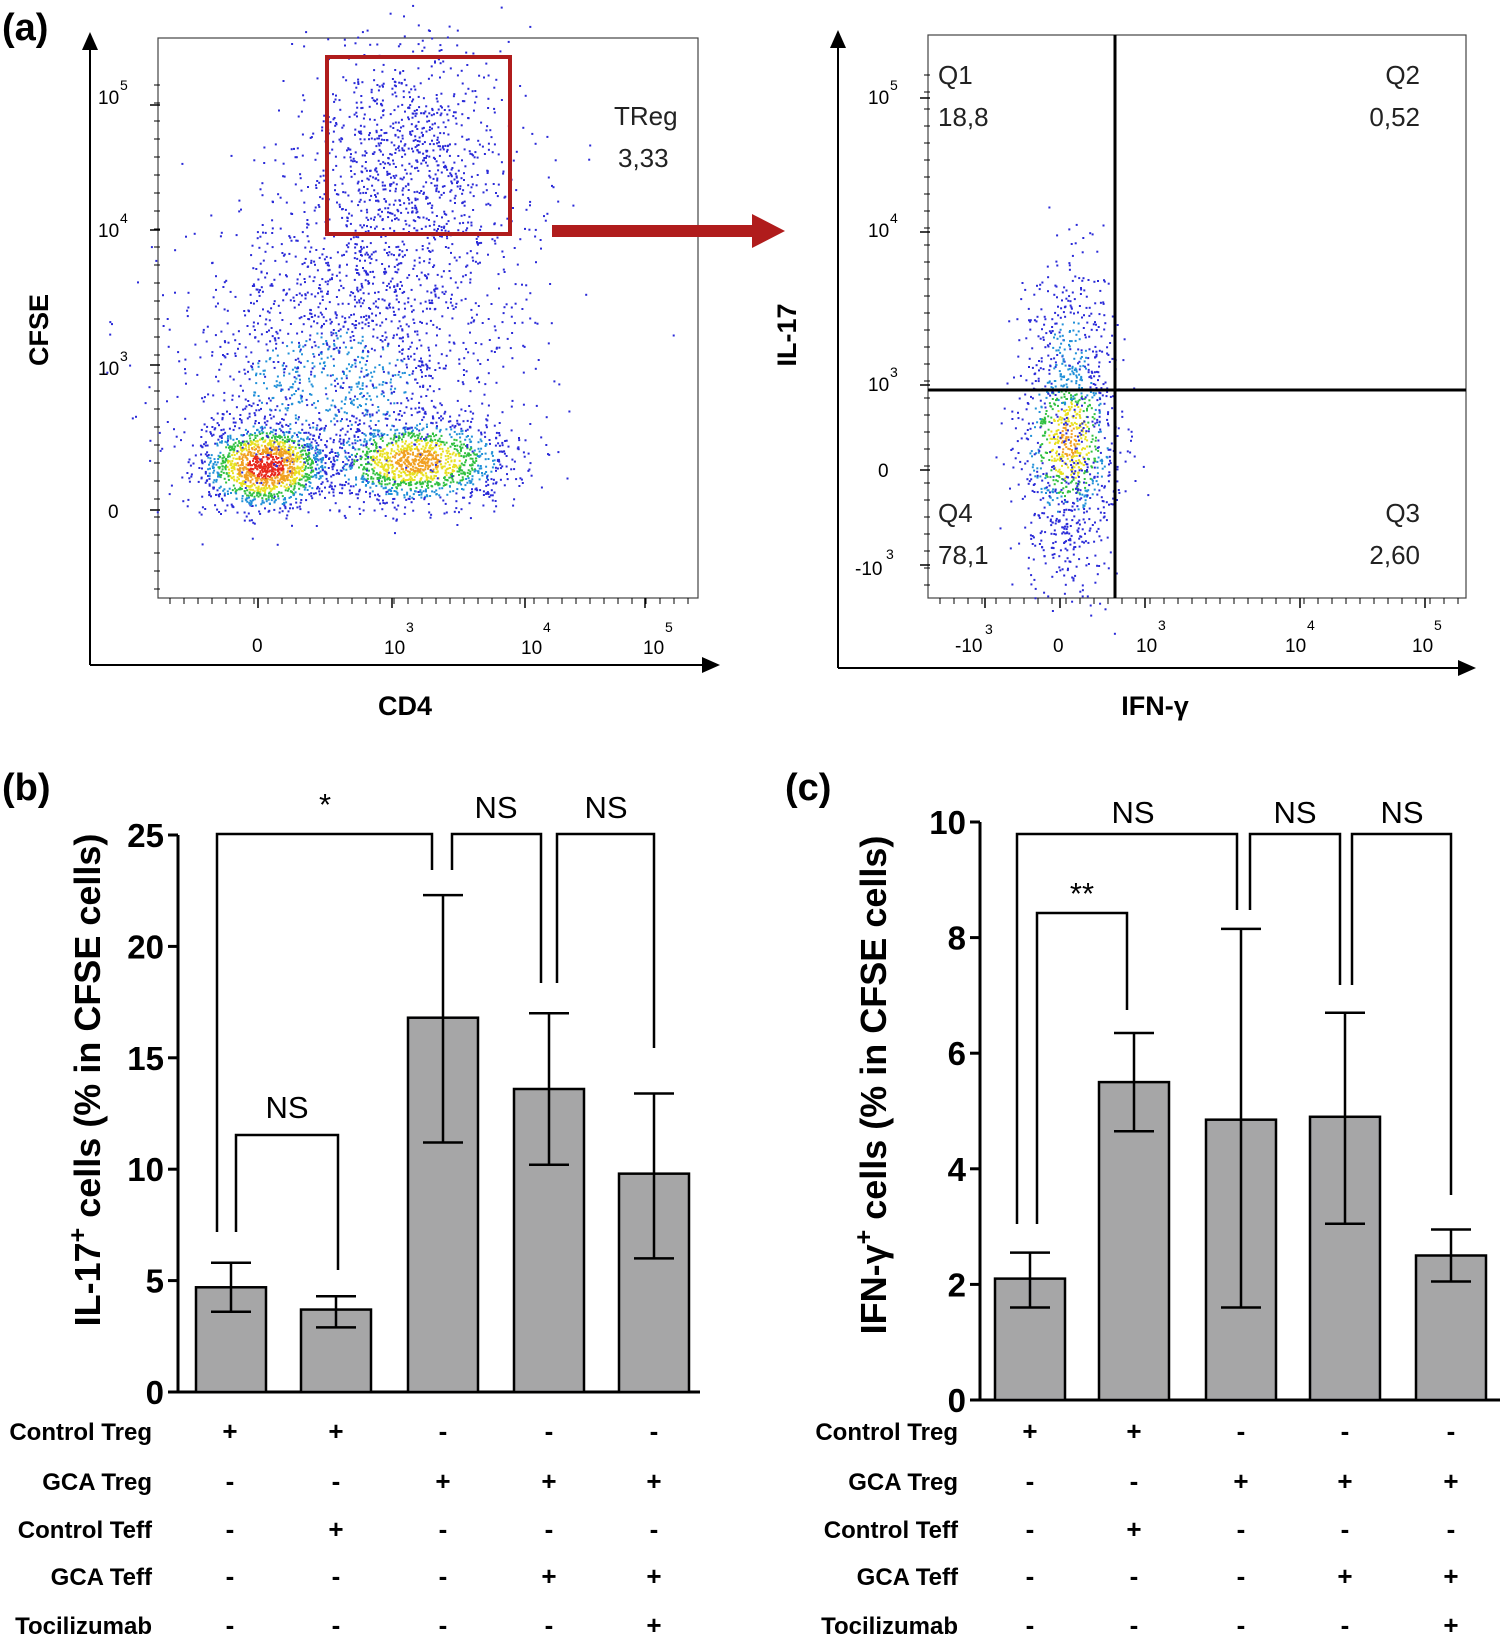 The image size is (1502, 1640). What do you see at coordinates (39, 330) in the screenshot?
I see `y-axis-title: CFSE` at bounding box center [39, 330].